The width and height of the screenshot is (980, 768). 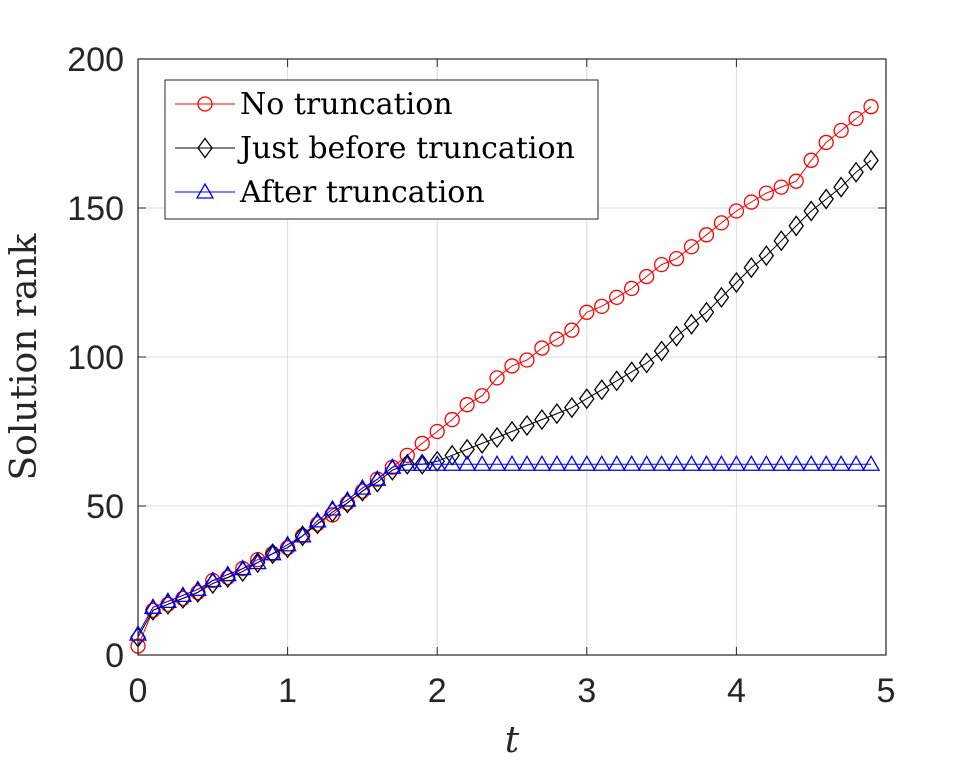 What do you see at coordinates (114, 656) in the screenshot?
I see `y-tick-label: 0` at bounding box center [114, 656].